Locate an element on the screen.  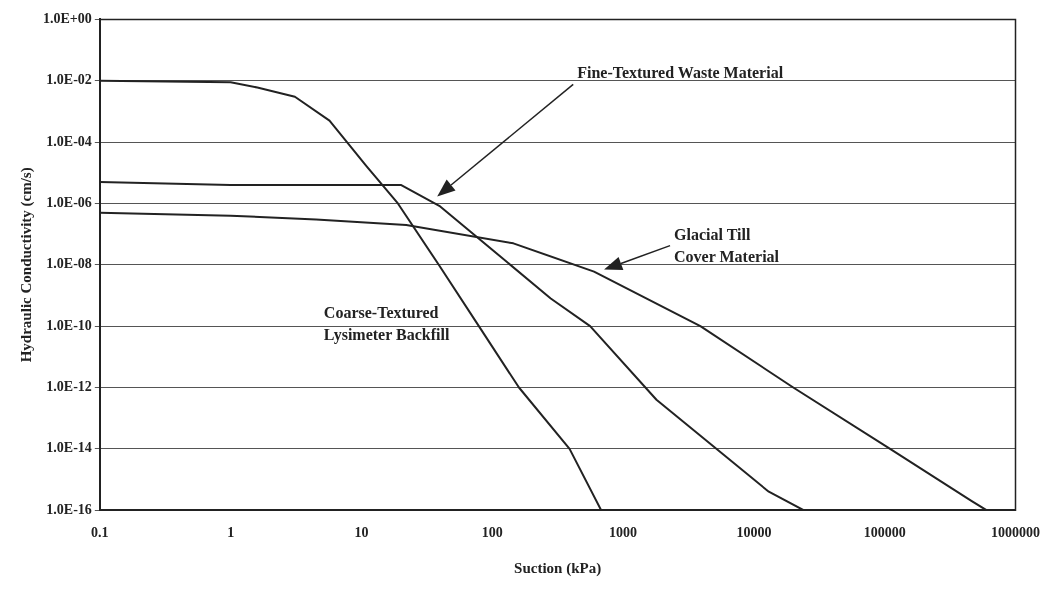
x-tick-label: 1000 is located at coordinates (623, 533).